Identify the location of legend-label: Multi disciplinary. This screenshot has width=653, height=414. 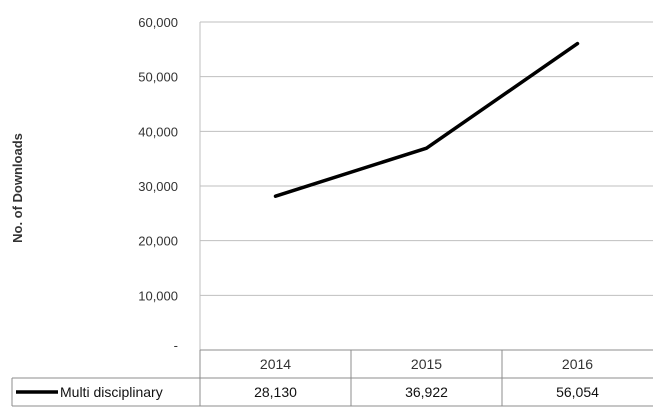
(111, 392).